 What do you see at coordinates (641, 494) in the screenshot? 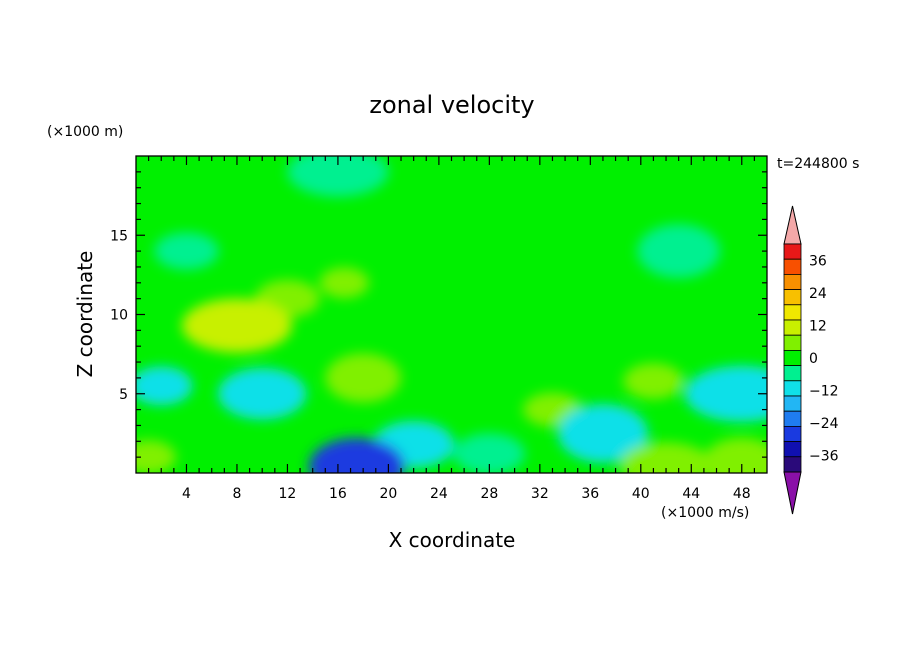
I see `x-tick-label: 40` at bounding box center [641, 494].